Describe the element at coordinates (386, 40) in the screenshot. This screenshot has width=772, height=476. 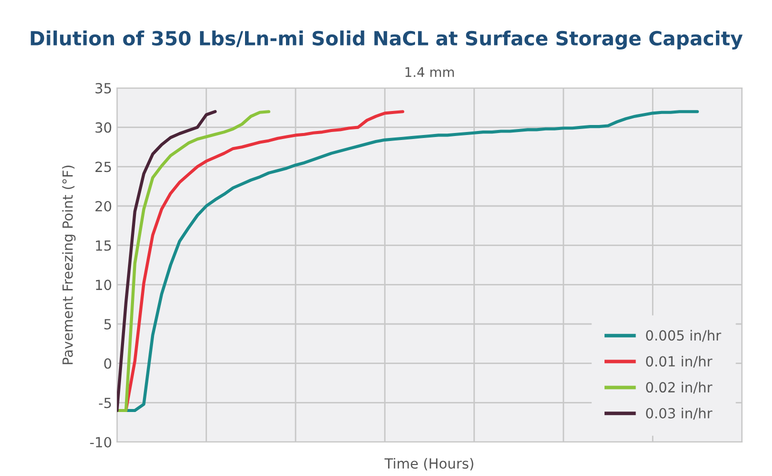
I see `chart-title: Dilution of 350 Lbs/Ln-mi Solid NaCL at Surface Storage Capacity` at that location.